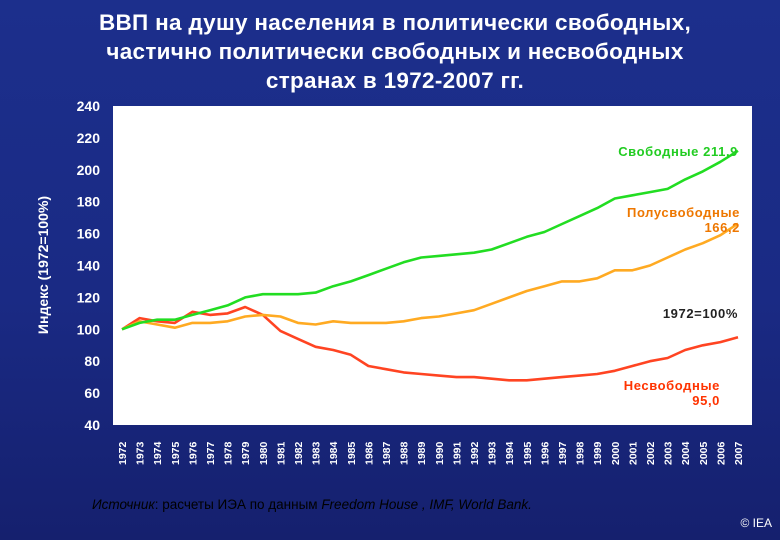 This screenshot has height=540, width=780. What do you see at coordinates (706, 400) in the screenshot?
I see `annotation-notfree: 95,0` at bounding box center [706, 400].